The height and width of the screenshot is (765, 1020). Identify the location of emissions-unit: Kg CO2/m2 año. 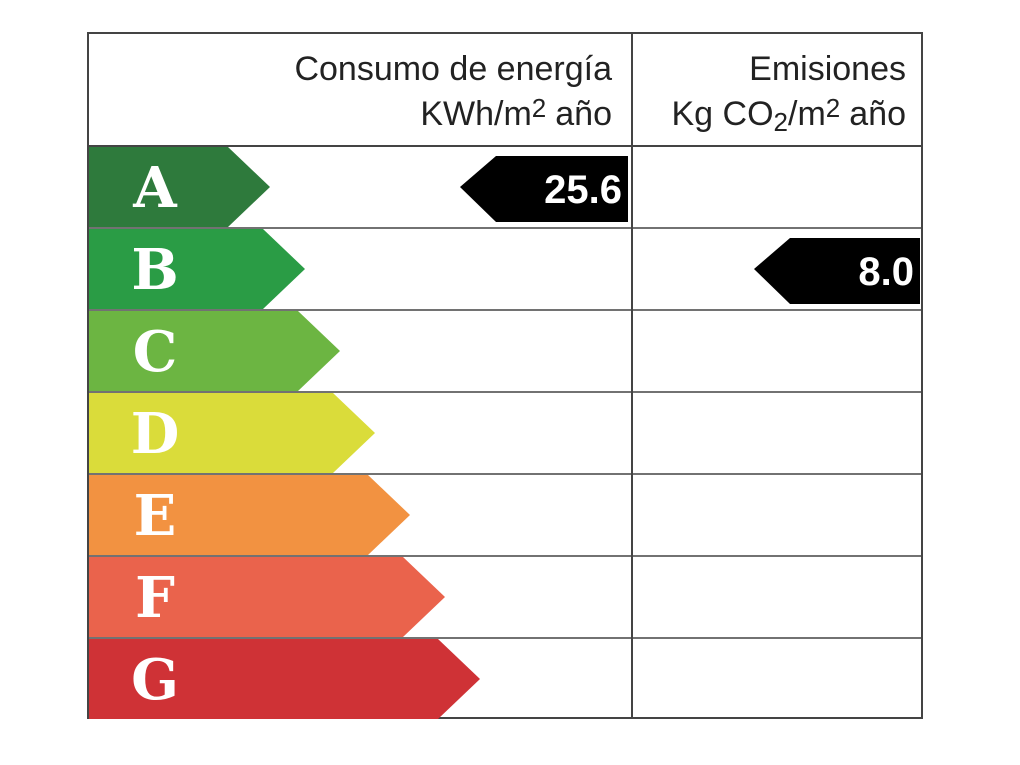
(789, 115).